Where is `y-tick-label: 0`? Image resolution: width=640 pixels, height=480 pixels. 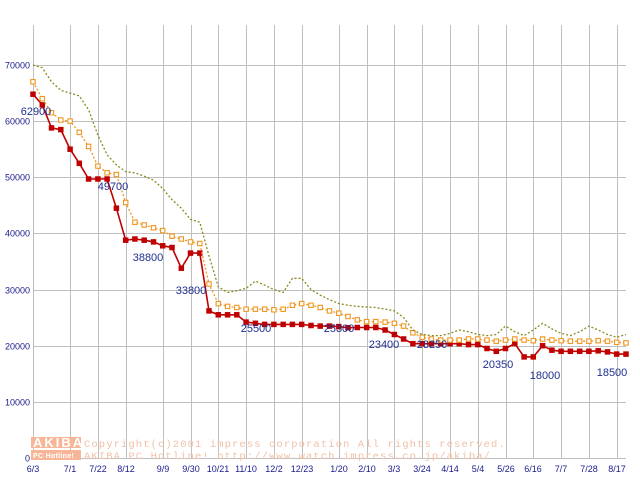
y-tick-label: 0 is located at coordinates (27, 459).